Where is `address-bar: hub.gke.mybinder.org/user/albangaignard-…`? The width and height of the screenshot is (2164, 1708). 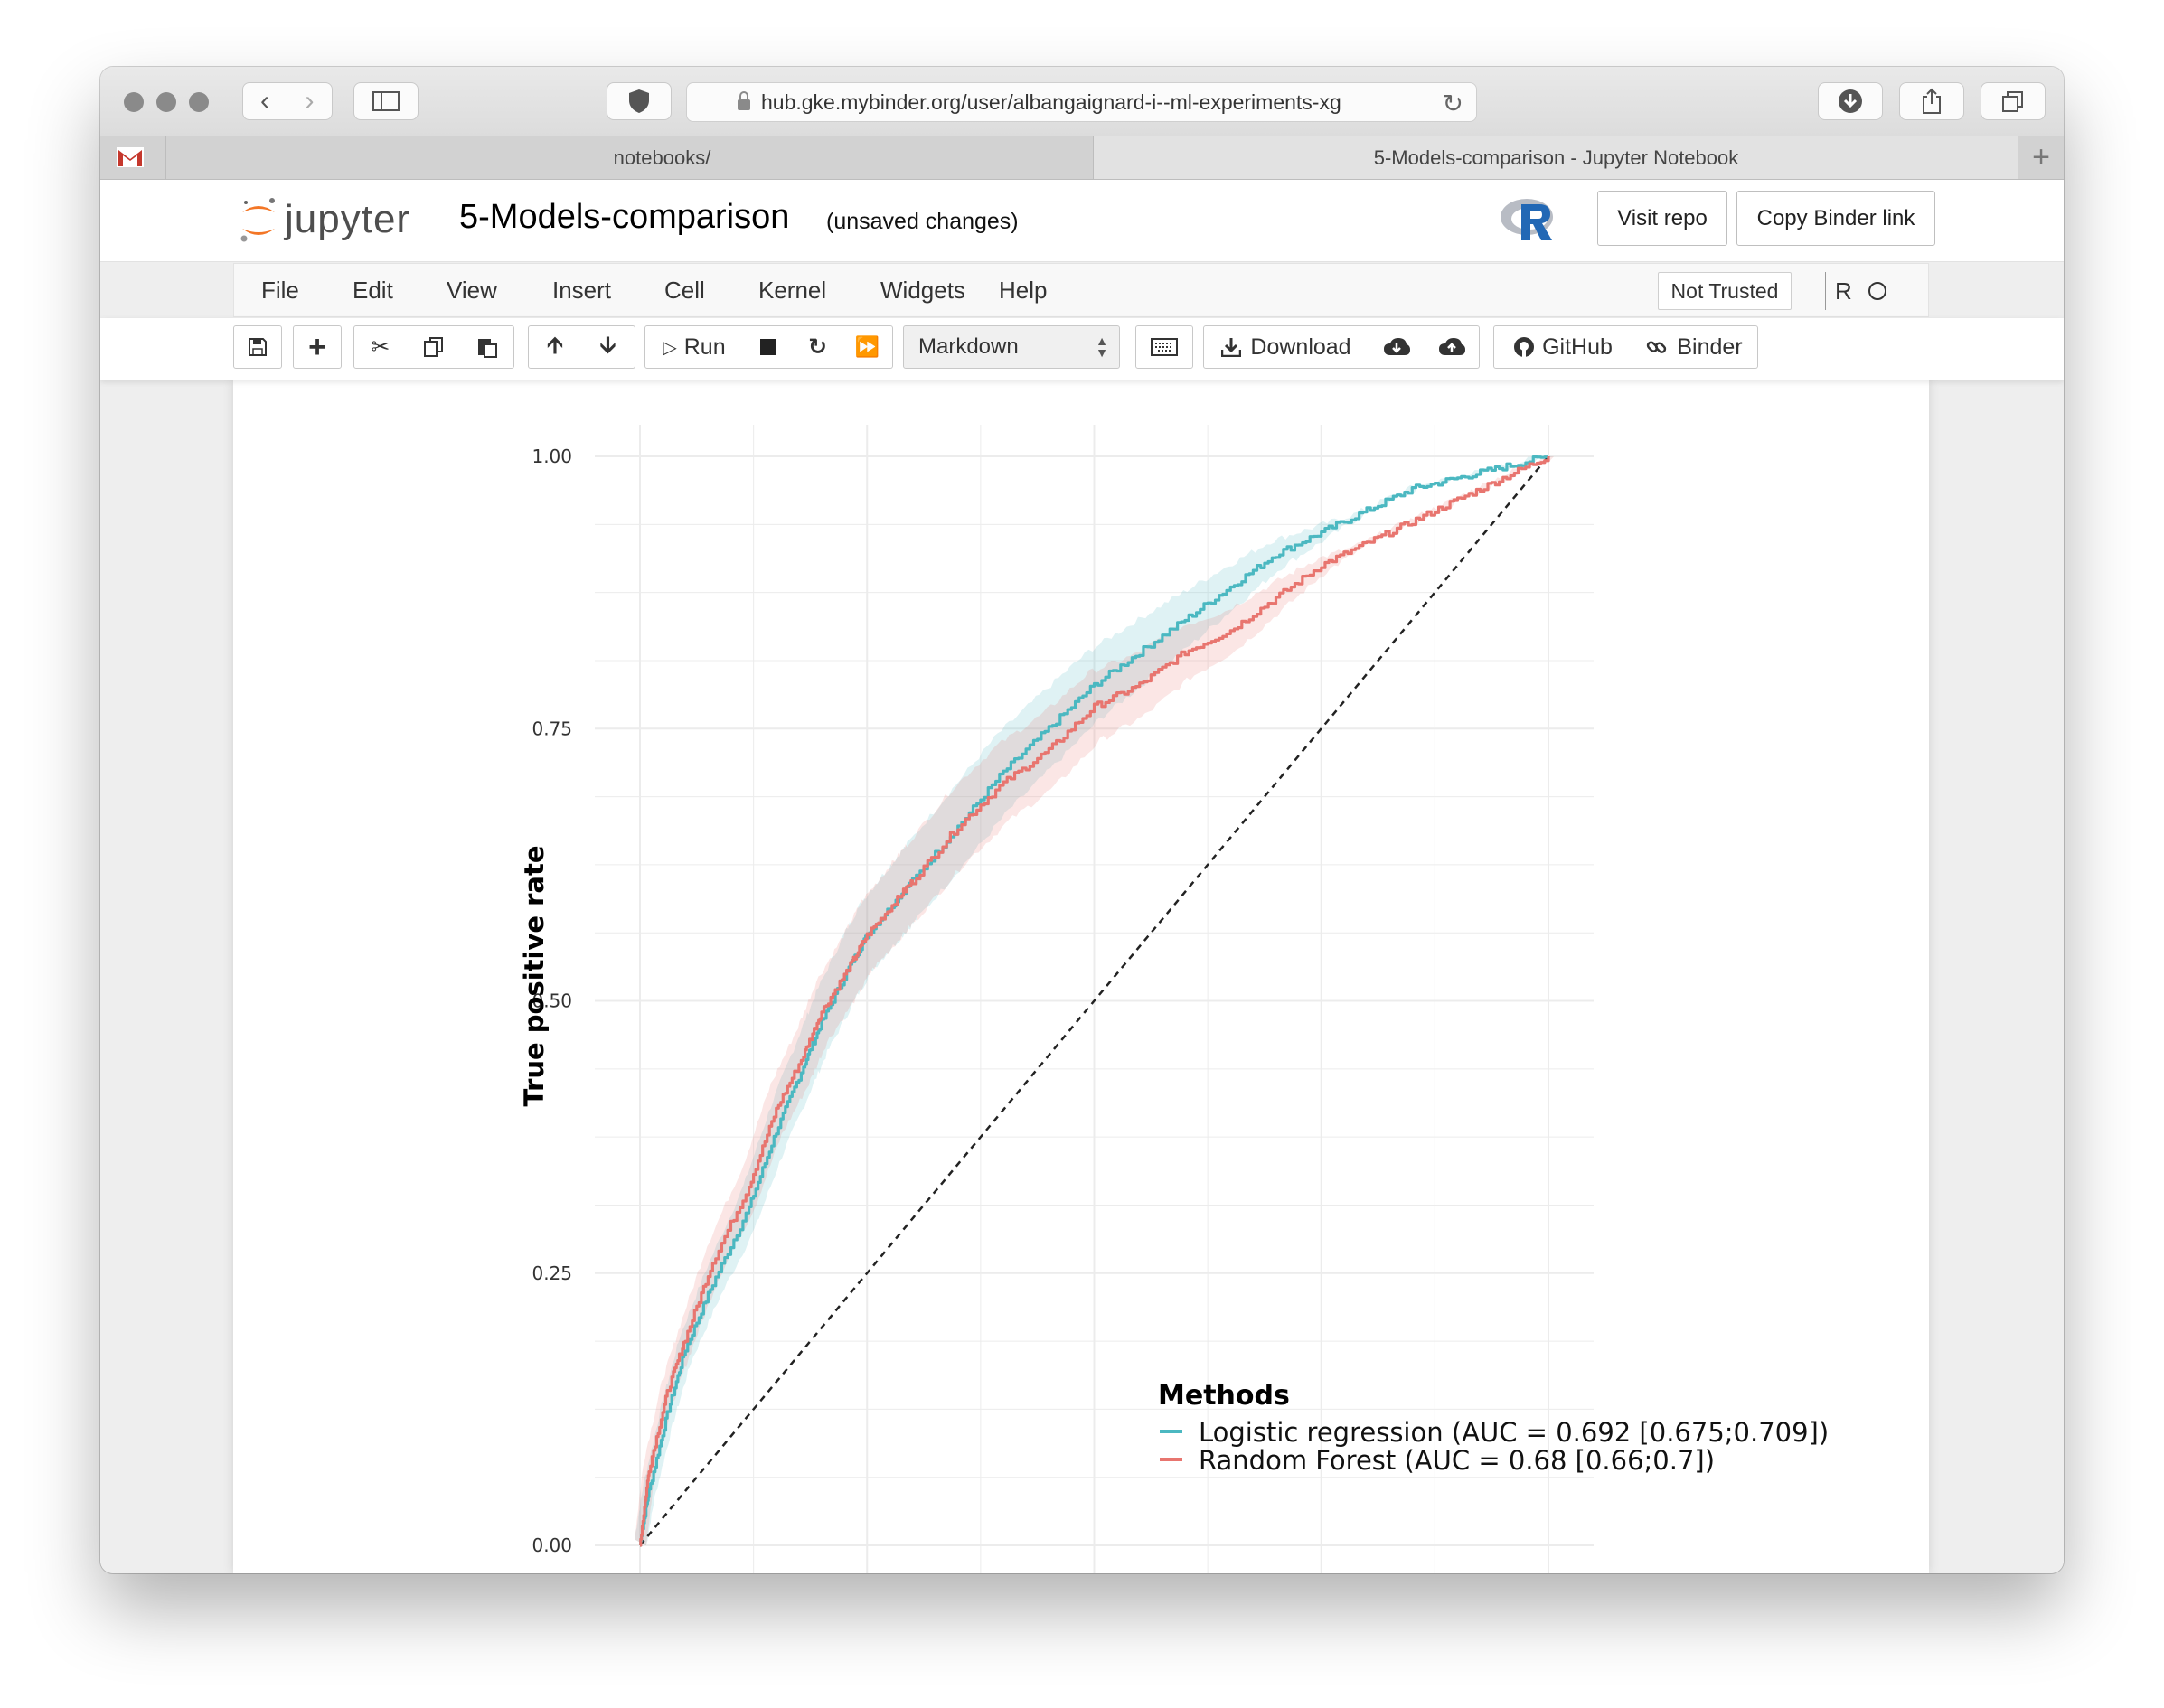 address-bar: hub.gke.mybinder.org/user/albangaignard-… is located at coordinates (1081, 102).